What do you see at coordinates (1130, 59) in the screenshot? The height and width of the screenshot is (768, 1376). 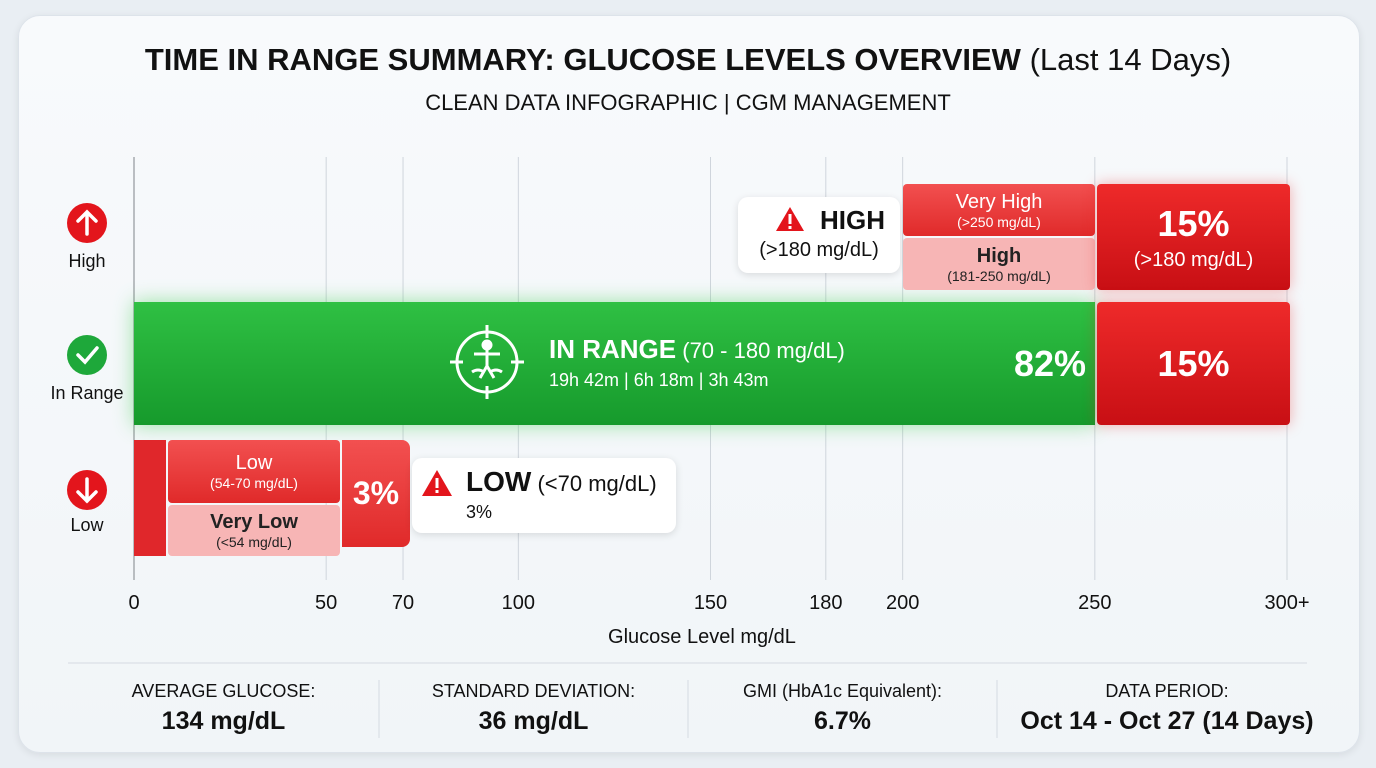 I see `title-suffix: (Last 14 Days)` at bounding box center [1130, 59].